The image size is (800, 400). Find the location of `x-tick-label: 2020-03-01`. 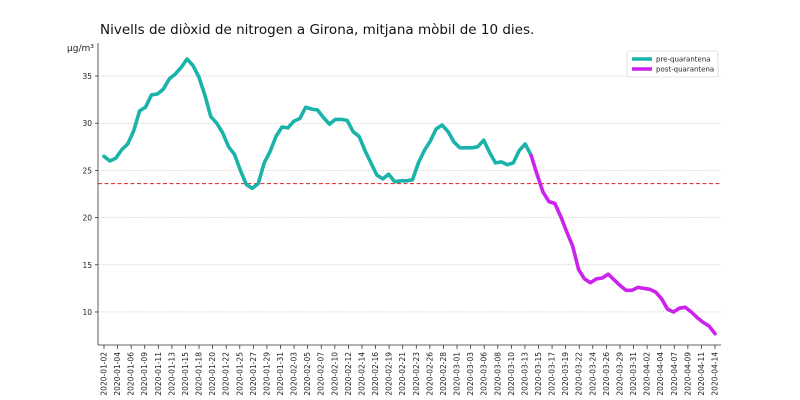

x-tick-label: 2020-03-01 is located at coordinates (457, 374).